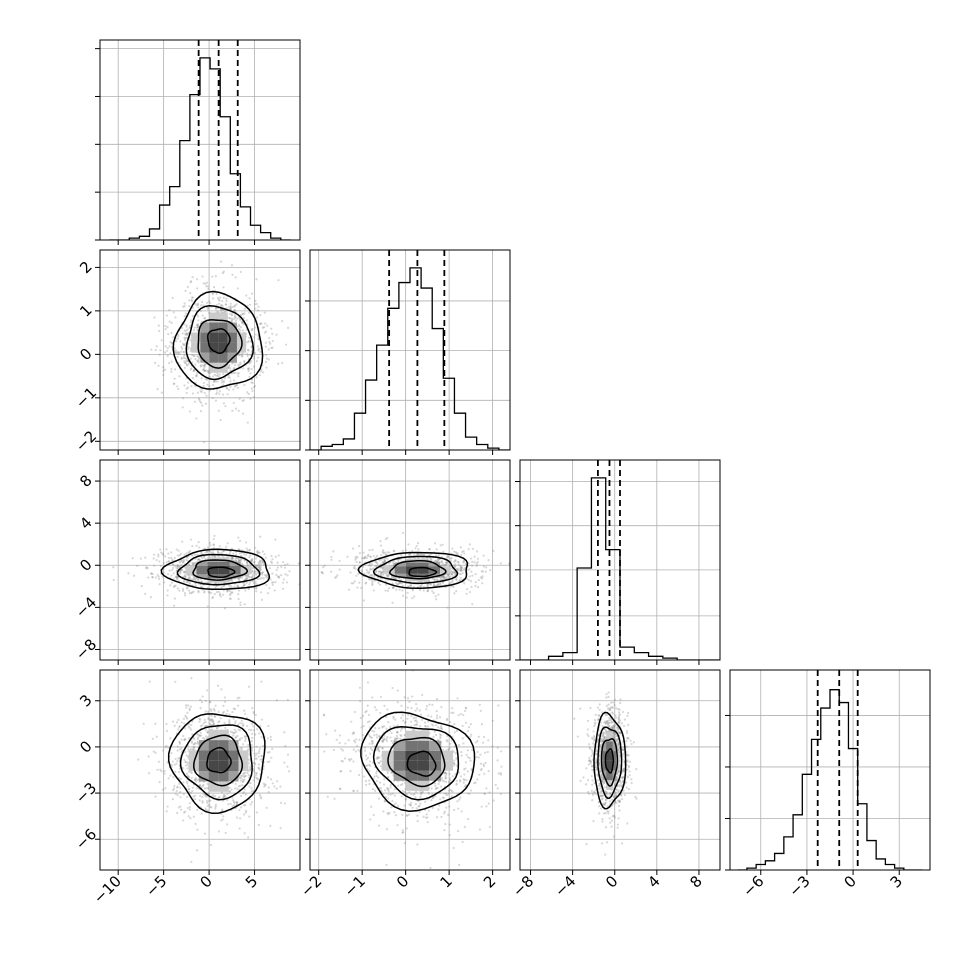 This screenshot has height=970, width=970. I want to click on x-tick-label: 0, so click(849, 881).